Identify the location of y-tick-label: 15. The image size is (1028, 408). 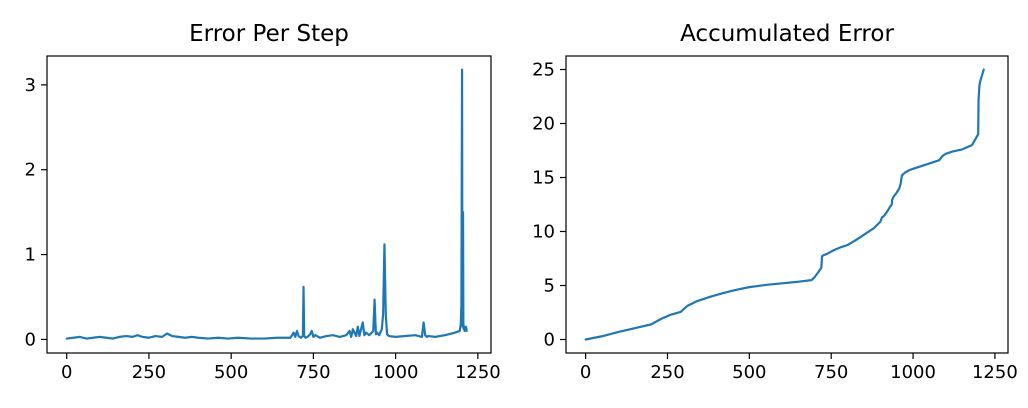
(543, 178).